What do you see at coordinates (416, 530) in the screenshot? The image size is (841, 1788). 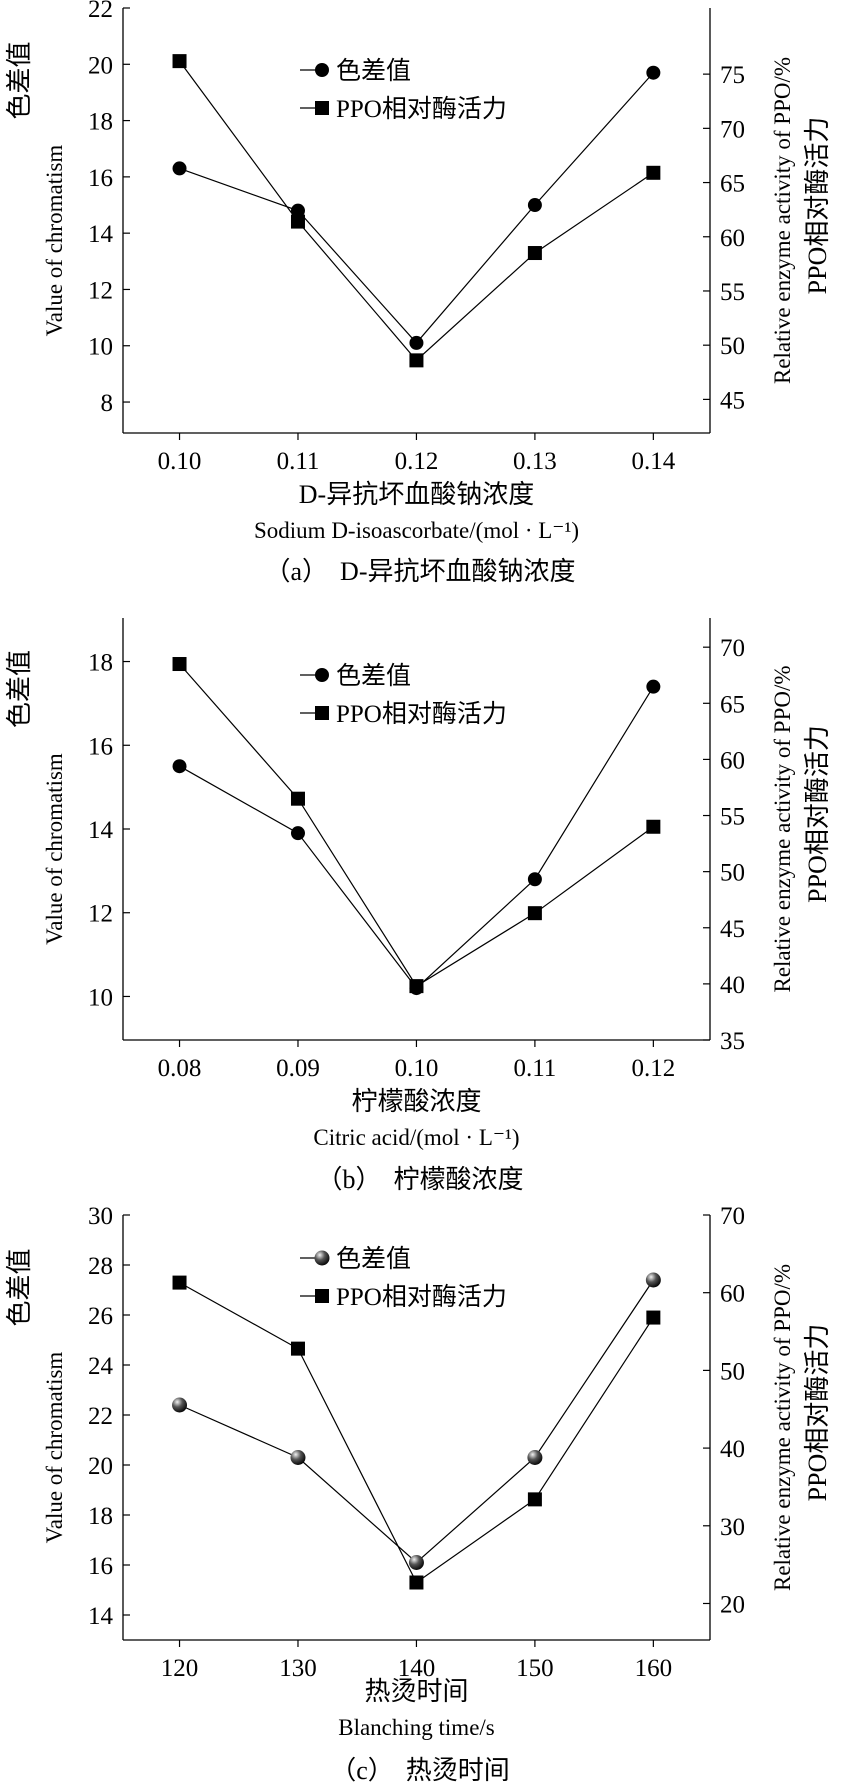 I see `x-title-en: Sodium D-isoascorbate/(mol · L⁻¹)` at bounding box center [416, 530].